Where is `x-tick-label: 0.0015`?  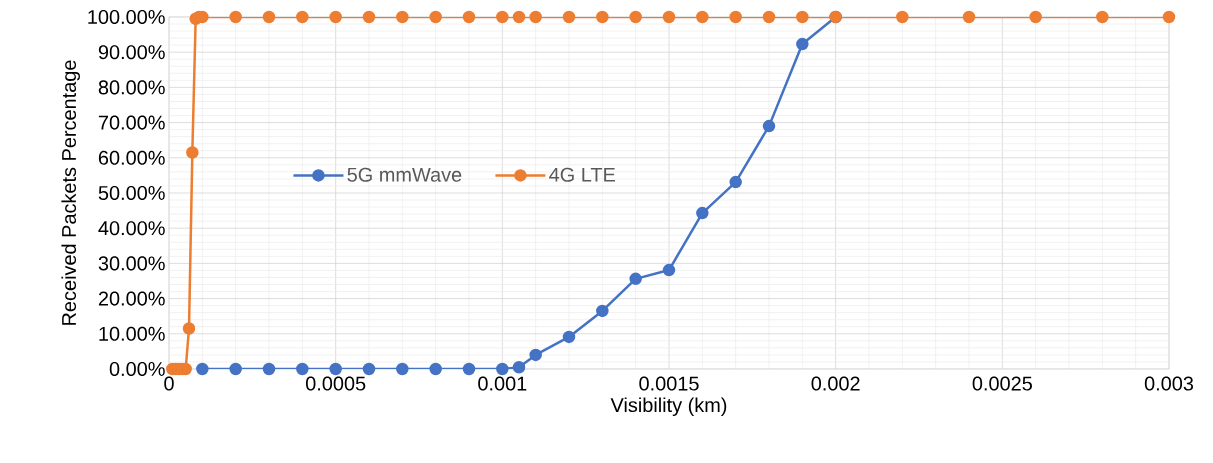 x-tick-label: 0.0015 is located at coordinates (669, 383).